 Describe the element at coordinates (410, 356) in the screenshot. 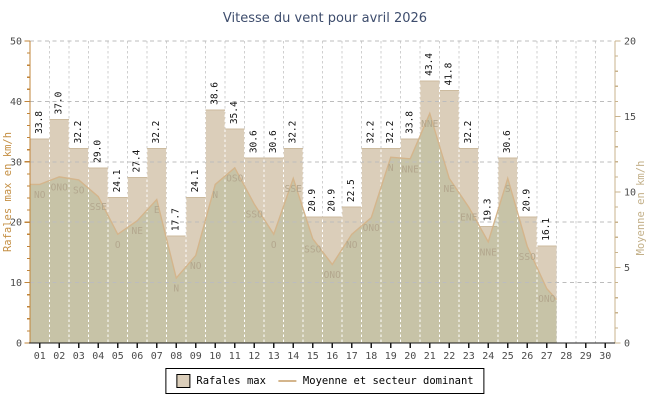

I see `x-tick-label: 20` at that location.